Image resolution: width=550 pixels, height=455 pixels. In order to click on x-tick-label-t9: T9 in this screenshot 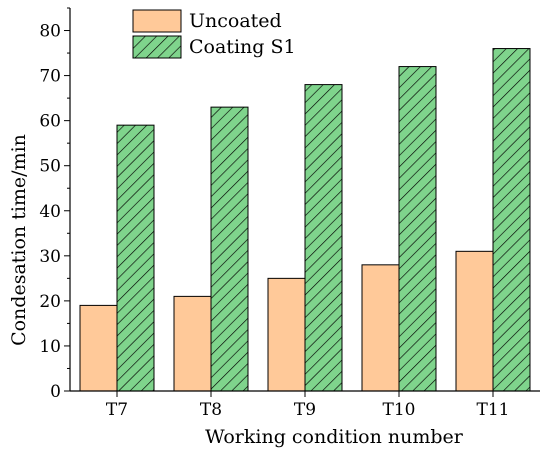, I will do `click(305, 410)`.